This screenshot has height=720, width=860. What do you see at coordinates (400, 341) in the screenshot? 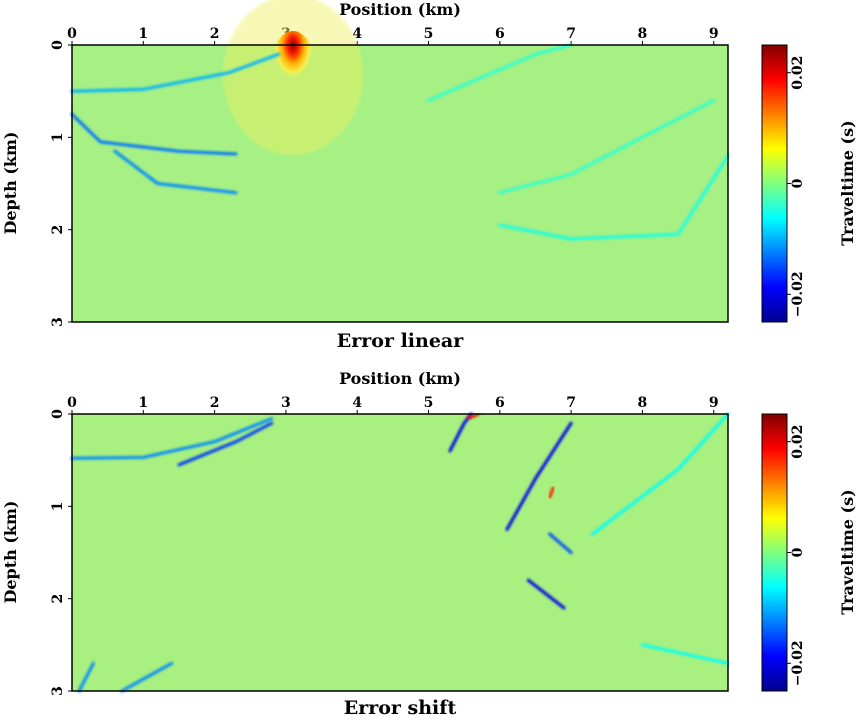
I see `panel-caption: Error linear` at bounding box center [400, 341].